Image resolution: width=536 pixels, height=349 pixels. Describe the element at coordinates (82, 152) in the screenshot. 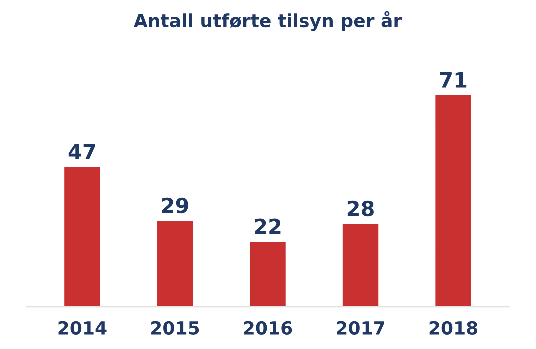

I see `data-label: 47` at that location.